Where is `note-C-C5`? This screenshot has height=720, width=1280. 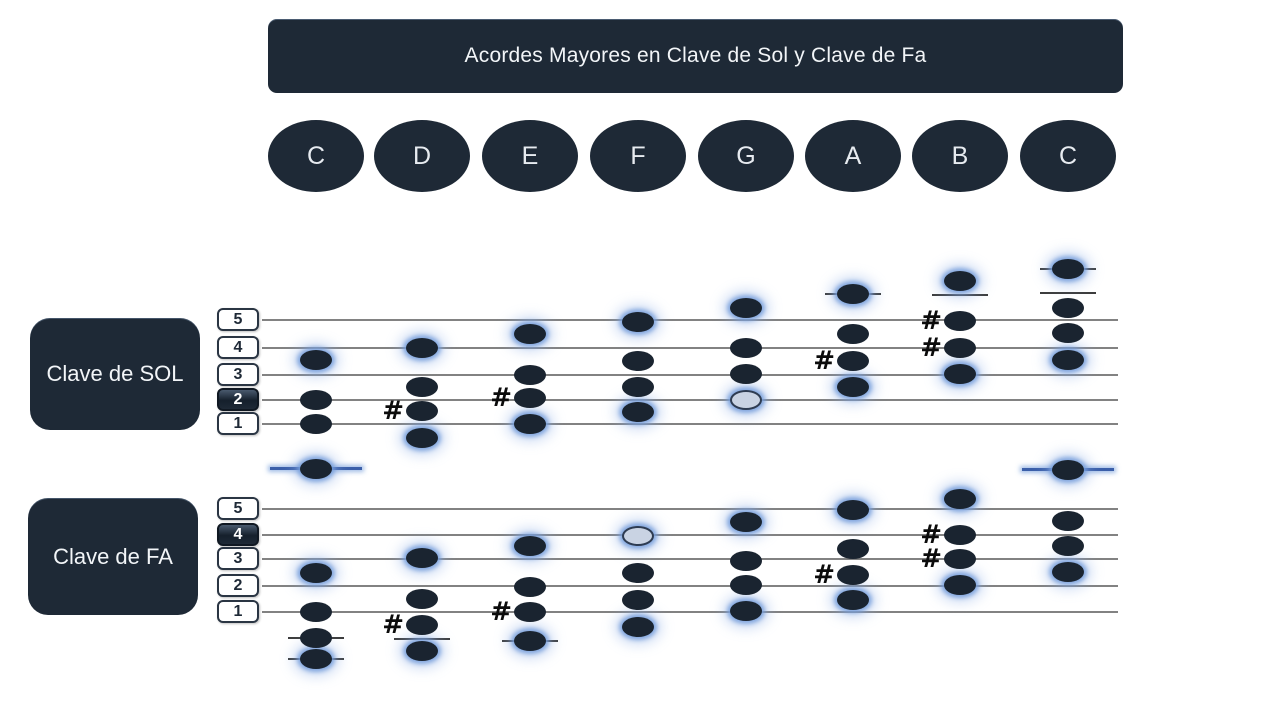
note-C-C5 is located at coordinates (316, 360).